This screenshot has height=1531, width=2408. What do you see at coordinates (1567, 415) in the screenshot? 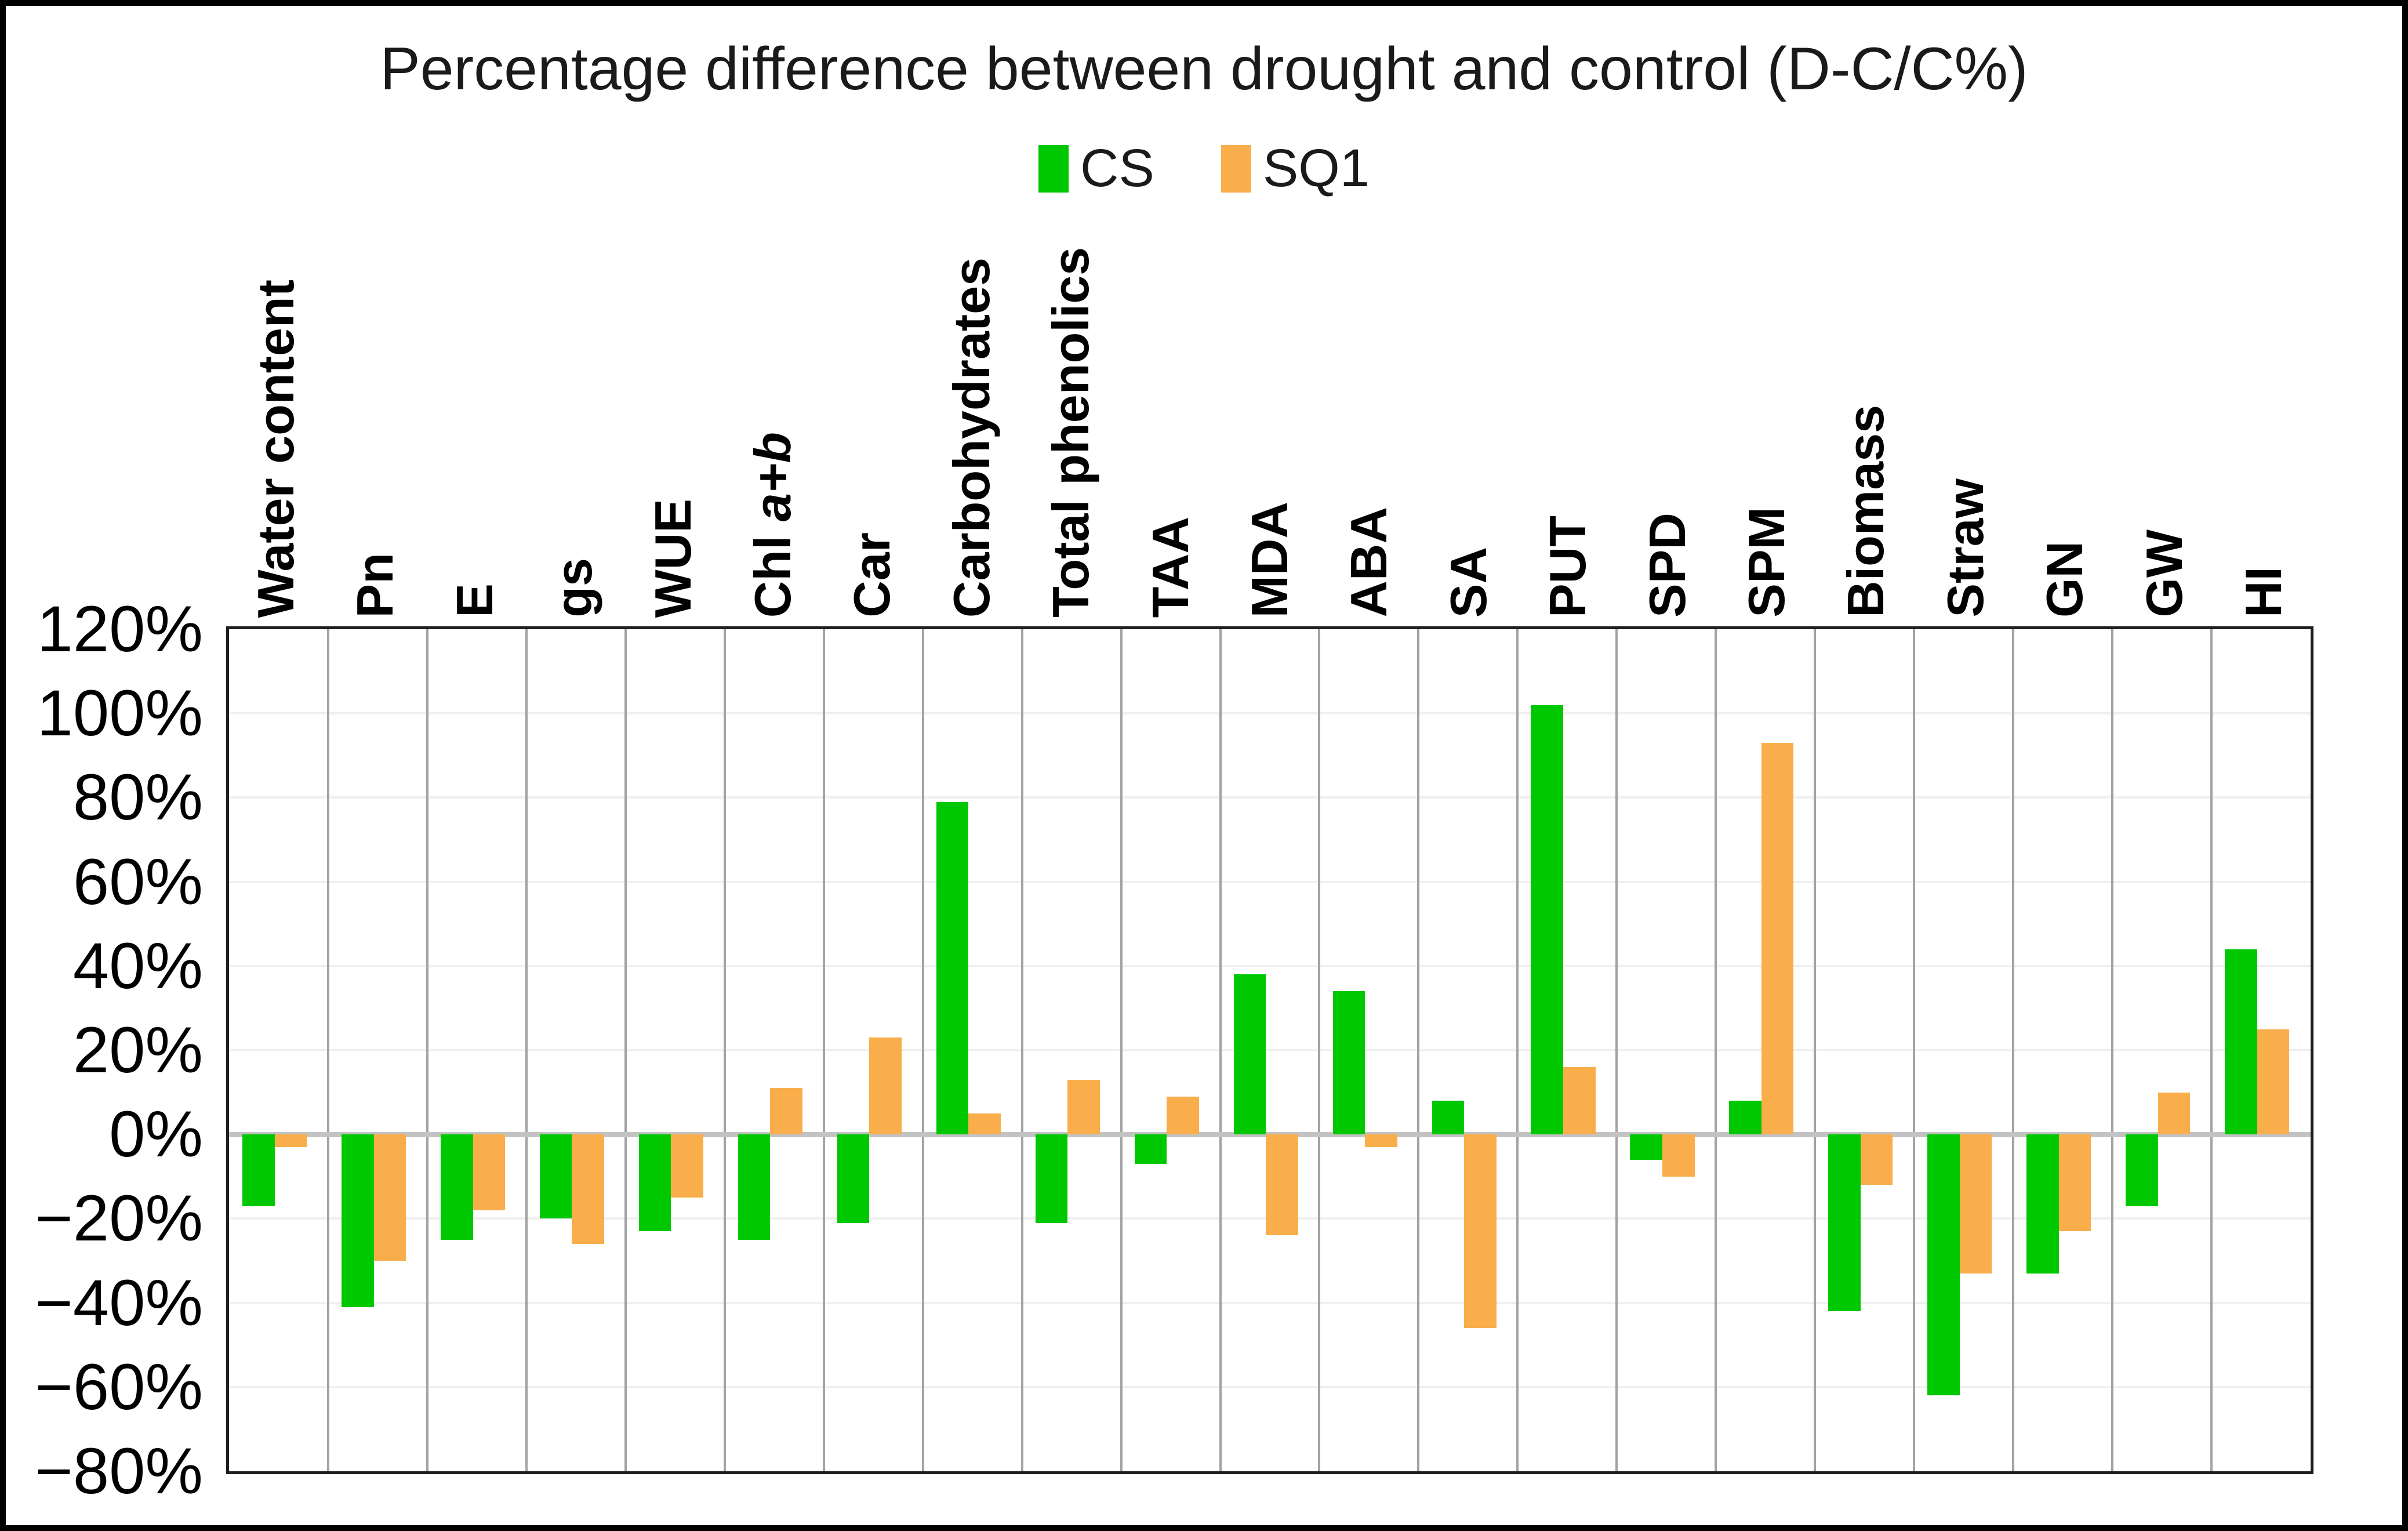
I see `category-cell-13: PUT` at bounding box center [1567, 415].